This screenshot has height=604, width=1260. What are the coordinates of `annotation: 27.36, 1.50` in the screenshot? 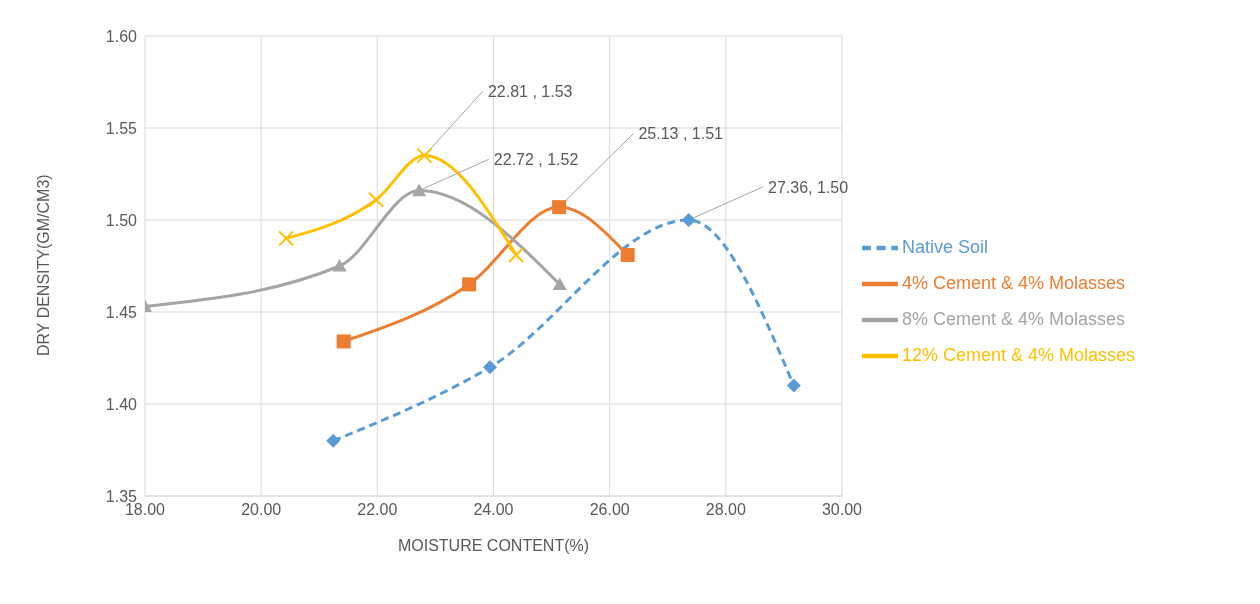 It's located at (808, 187).